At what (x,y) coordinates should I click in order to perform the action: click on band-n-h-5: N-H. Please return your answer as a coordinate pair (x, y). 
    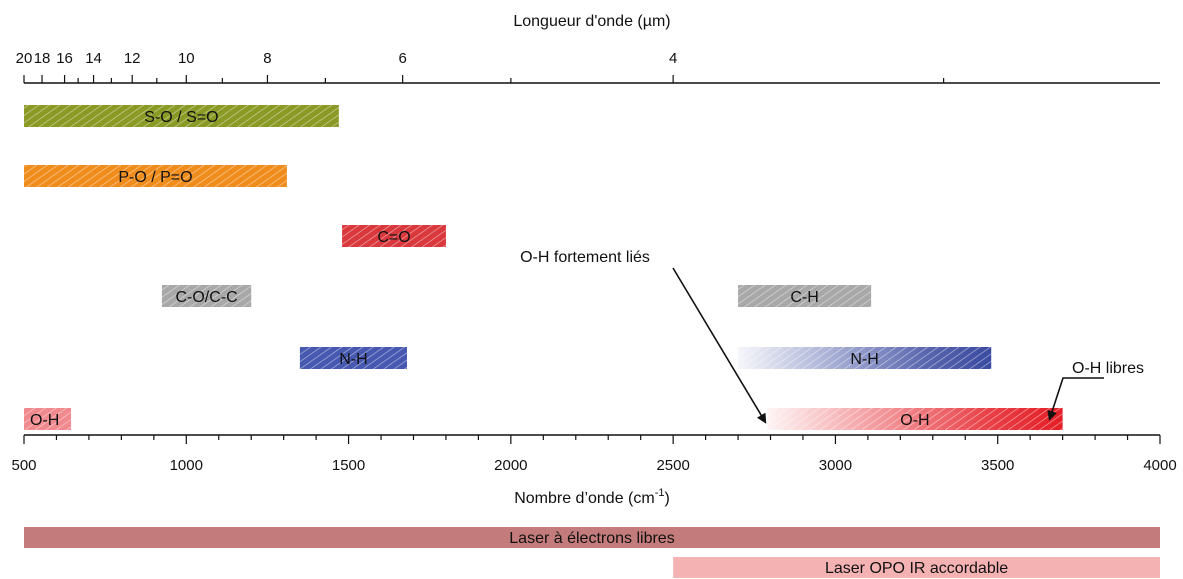
    Looking at the image, I should click on (353, 358).